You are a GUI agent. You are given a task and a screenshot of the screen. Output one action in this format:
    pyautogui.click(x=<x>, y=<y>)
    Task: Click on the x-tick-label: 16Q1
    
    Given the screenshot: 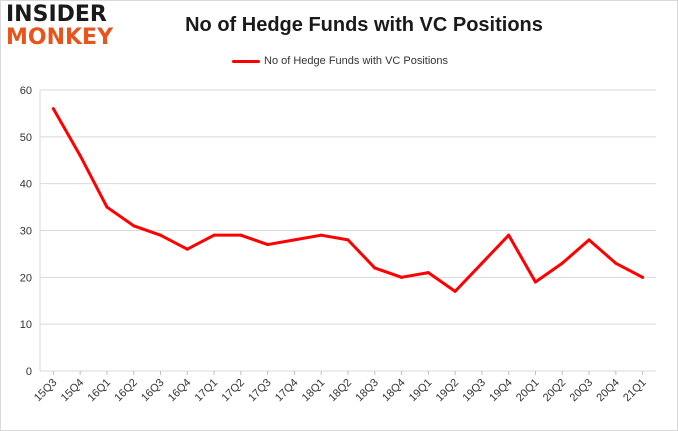 What is the action you would take?
    pyautogui.click(x=100, y=391)
    